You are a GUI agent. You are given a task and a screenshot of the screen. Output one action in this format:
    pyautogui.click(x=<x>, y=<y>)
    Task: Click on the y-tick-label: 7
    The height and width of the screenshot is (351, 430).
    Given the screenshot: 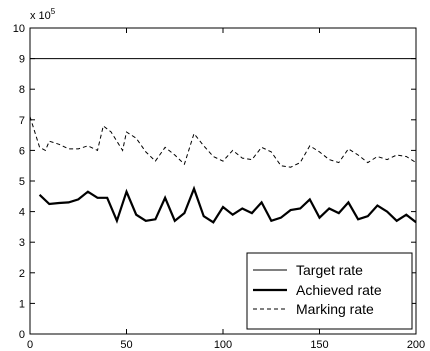 What is the action you would take?
    pyautogui.click(x=22, y=121)
    